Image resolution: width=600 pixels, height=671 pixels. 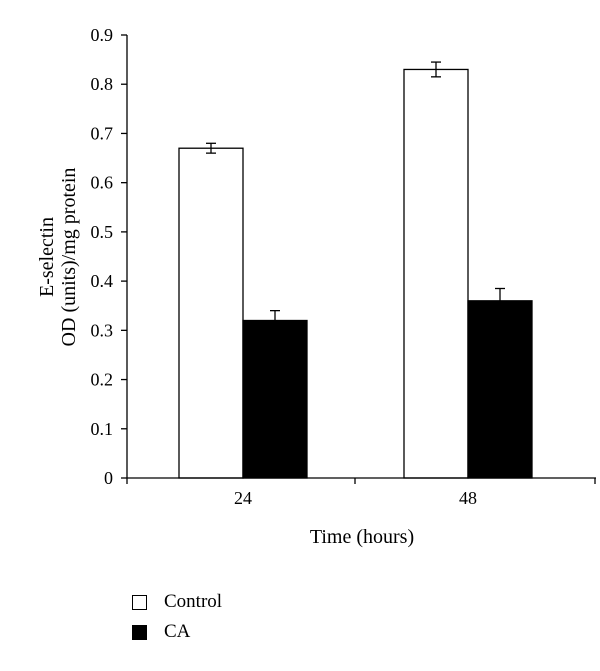 I want to click on legend-label-control: Control, so click(x=193, y=601).